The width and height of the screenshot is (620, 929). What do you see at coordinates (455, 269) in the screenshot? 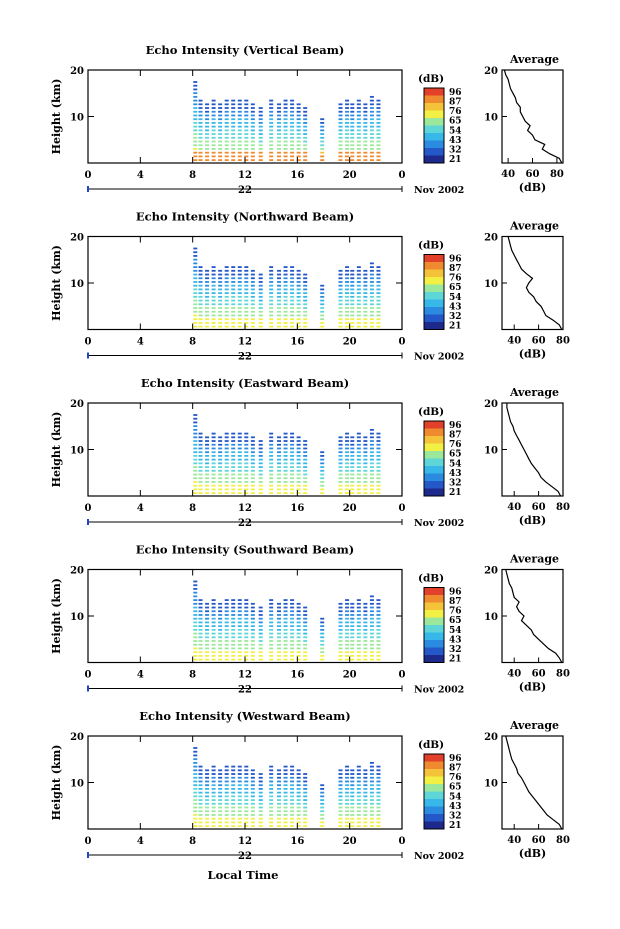
I see `colorbar-tick-label: 87` at bounding box center [455, 269].